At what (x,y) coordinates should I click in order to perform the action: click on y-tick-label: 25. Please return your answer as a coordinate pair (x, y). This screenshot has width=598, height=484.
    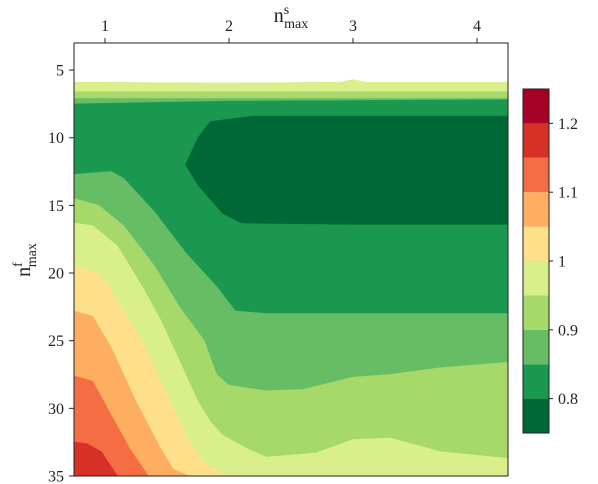
    Looking at the image, I should click on (56, 341).